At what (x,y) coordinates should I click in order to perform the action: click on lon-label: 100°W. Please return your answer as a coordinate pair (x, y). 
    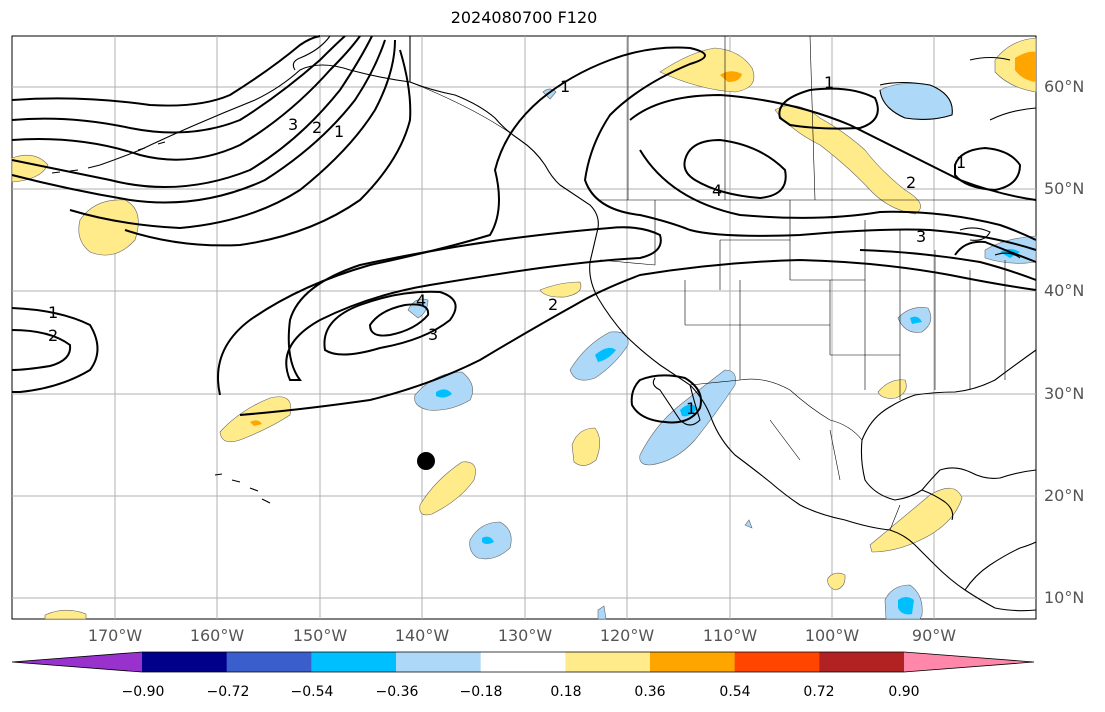
    Looking at the image, I should click on (832, 635).